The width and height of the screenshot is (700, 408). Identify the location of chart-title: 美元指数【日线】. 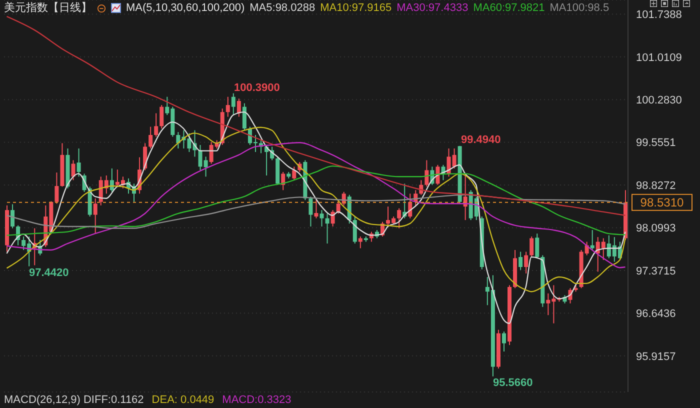
(48, 8).